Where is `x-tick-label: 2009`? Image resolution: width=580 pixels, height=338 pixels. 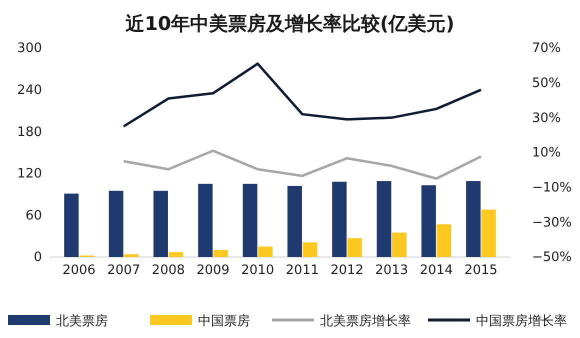 x-tick-label: 2009 is located at coordinates (213, 270).